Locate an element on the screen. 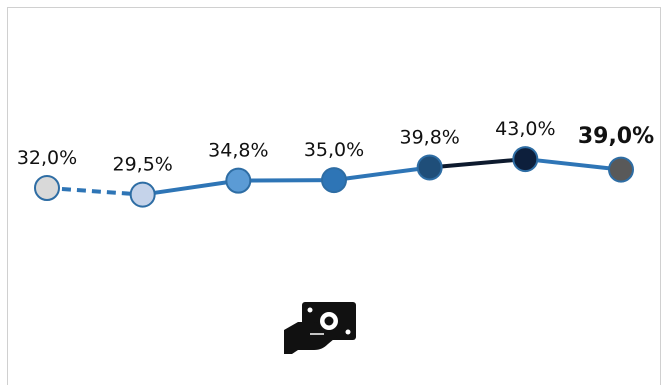  data-labels: 32,0% 29,5% 34,8% 35,0% 39,8% 43,0% 39,0% is located at coordinates (335, 147).